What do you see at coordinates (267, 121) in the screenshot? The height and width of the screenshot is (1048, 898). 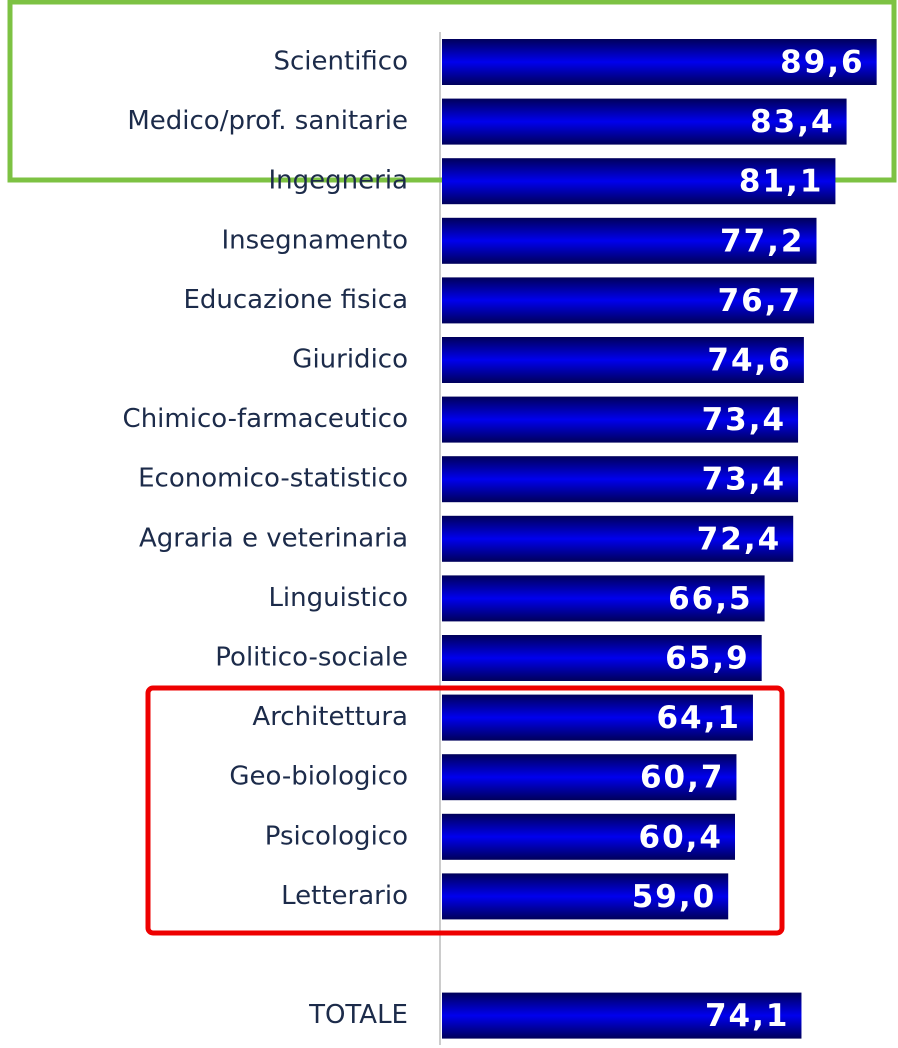 I see `category-label: Medico/prof. sanitarie` at bounding box center [267, 121].